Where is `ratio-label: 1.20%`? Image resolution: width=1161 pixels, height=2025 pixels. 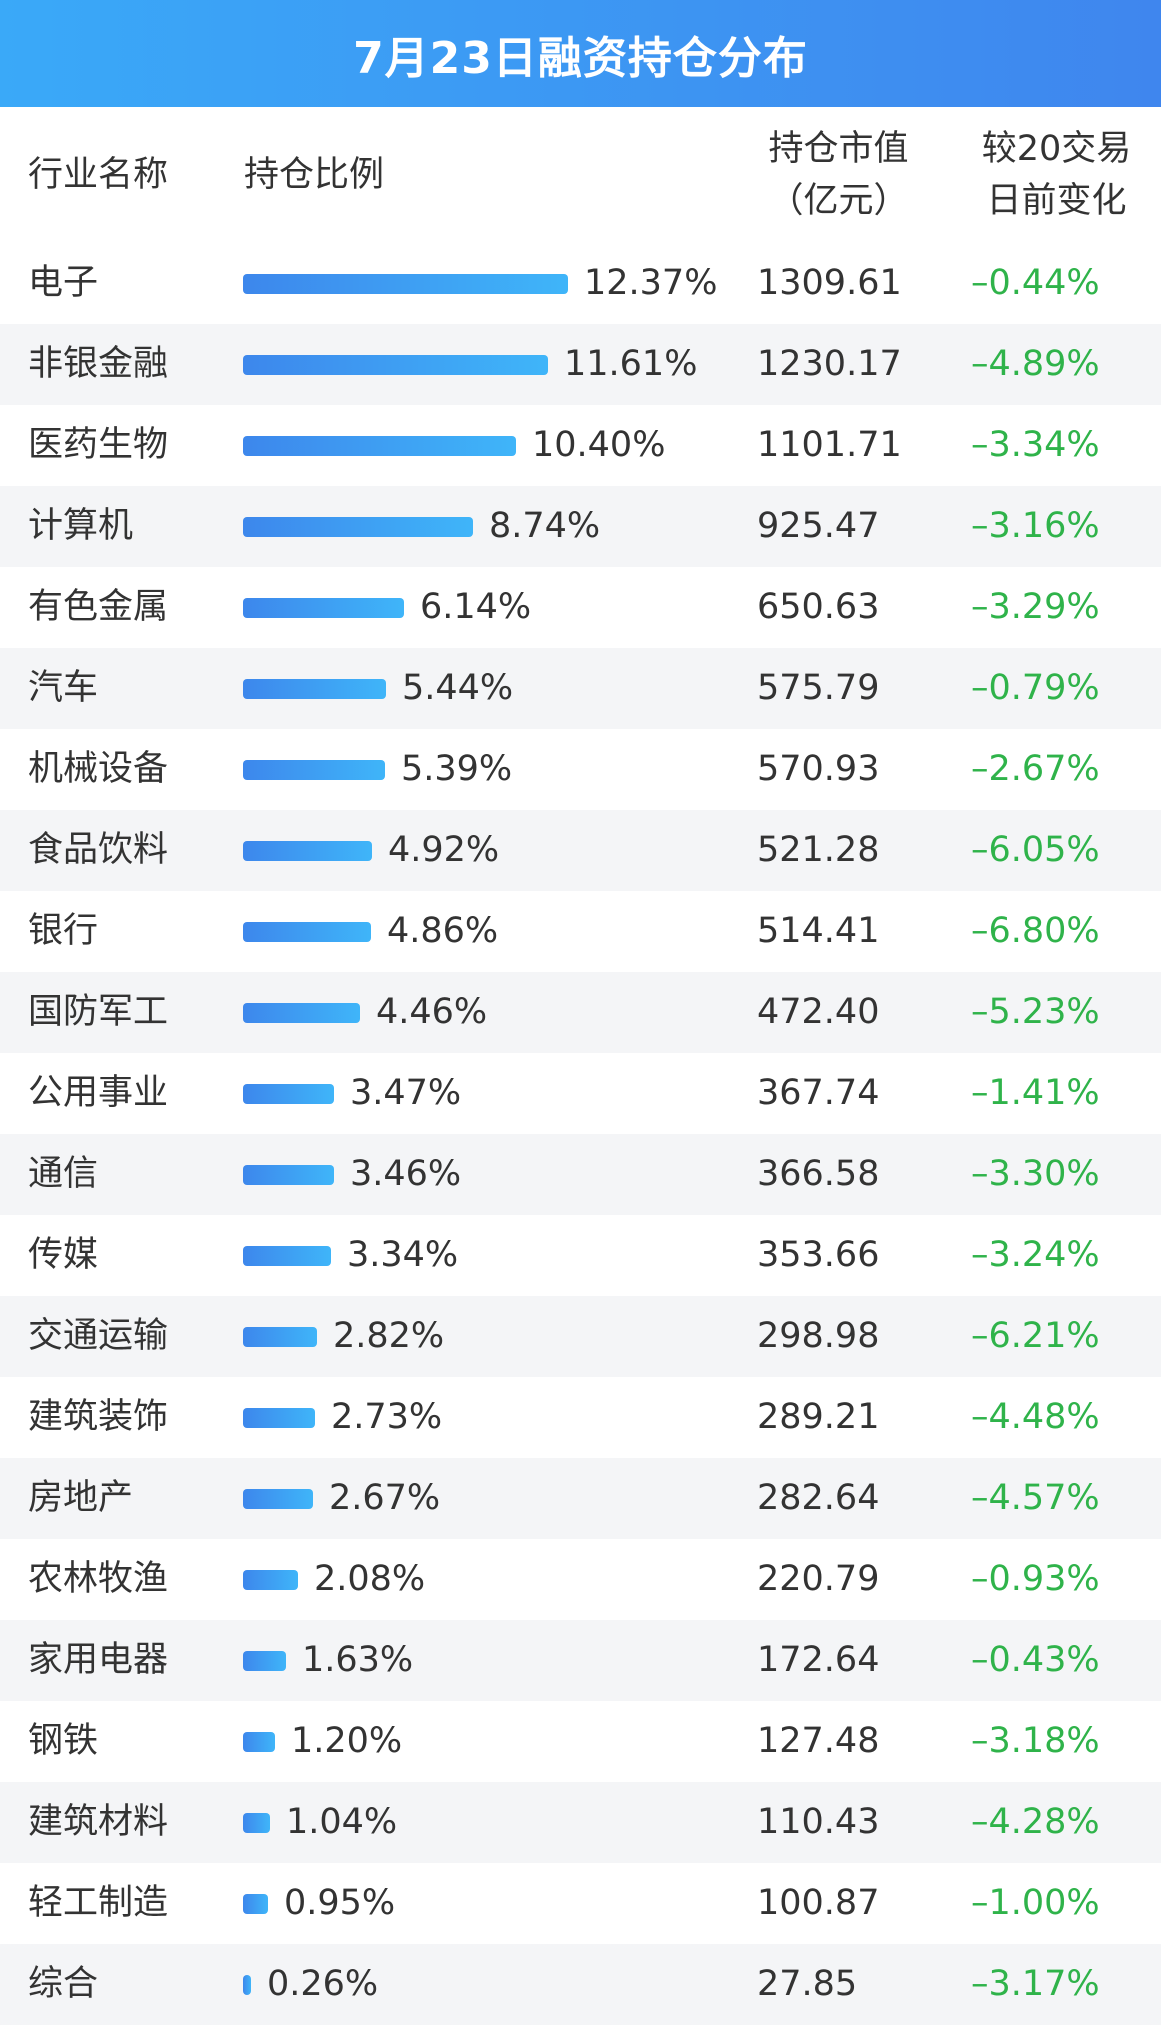 ratio-label: 1.20% is located at coordinates (347, 1741).